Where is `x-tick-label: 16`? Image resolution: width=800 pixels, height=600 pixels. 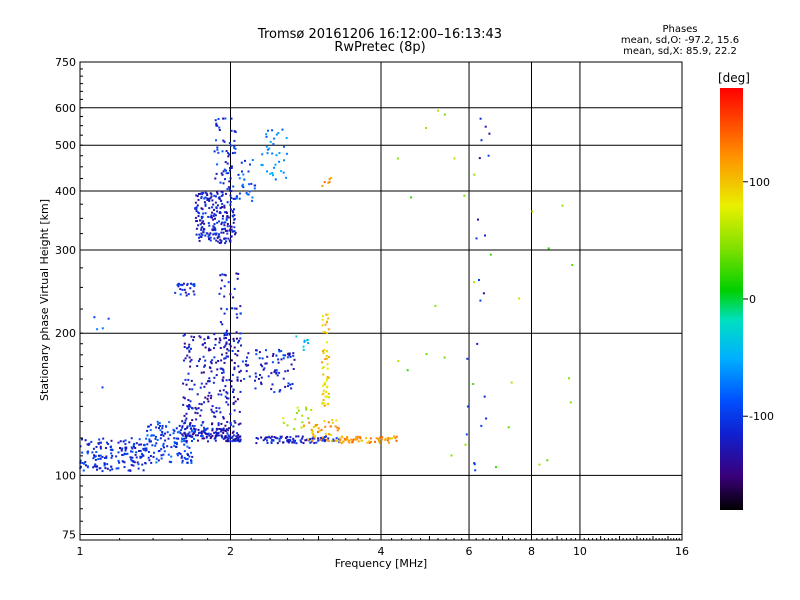
x-tick-label: 16 is located at coordinates (682, 551).